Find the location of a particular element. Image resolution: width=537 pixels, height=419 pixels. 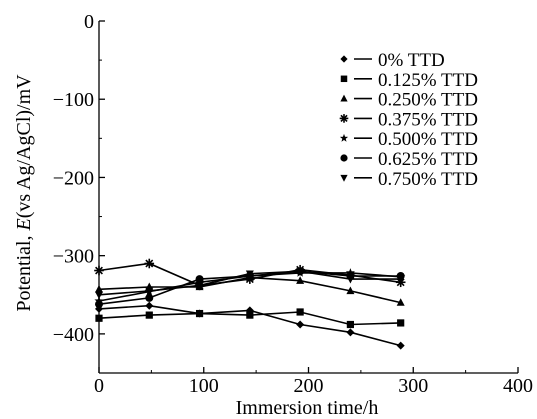

legend-label: 0.250% TTD is located at coordinates (428, 100).